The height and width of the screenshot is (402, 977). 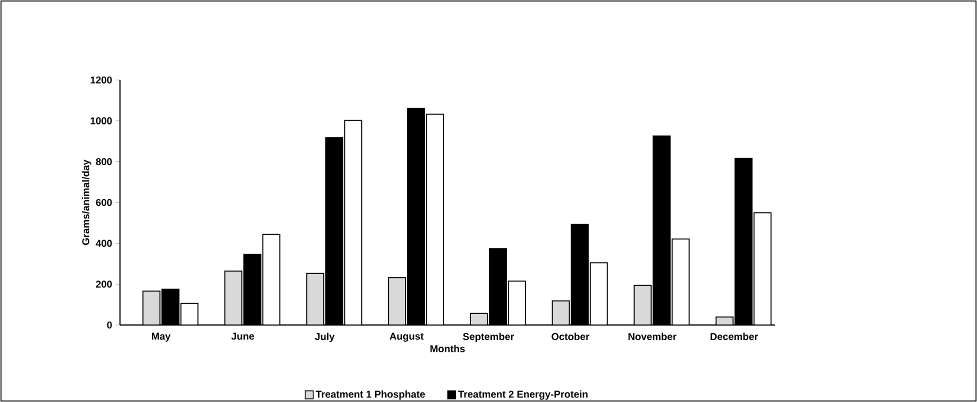 I want to click on y-tick-label: 800, so click(x=104, y=162).